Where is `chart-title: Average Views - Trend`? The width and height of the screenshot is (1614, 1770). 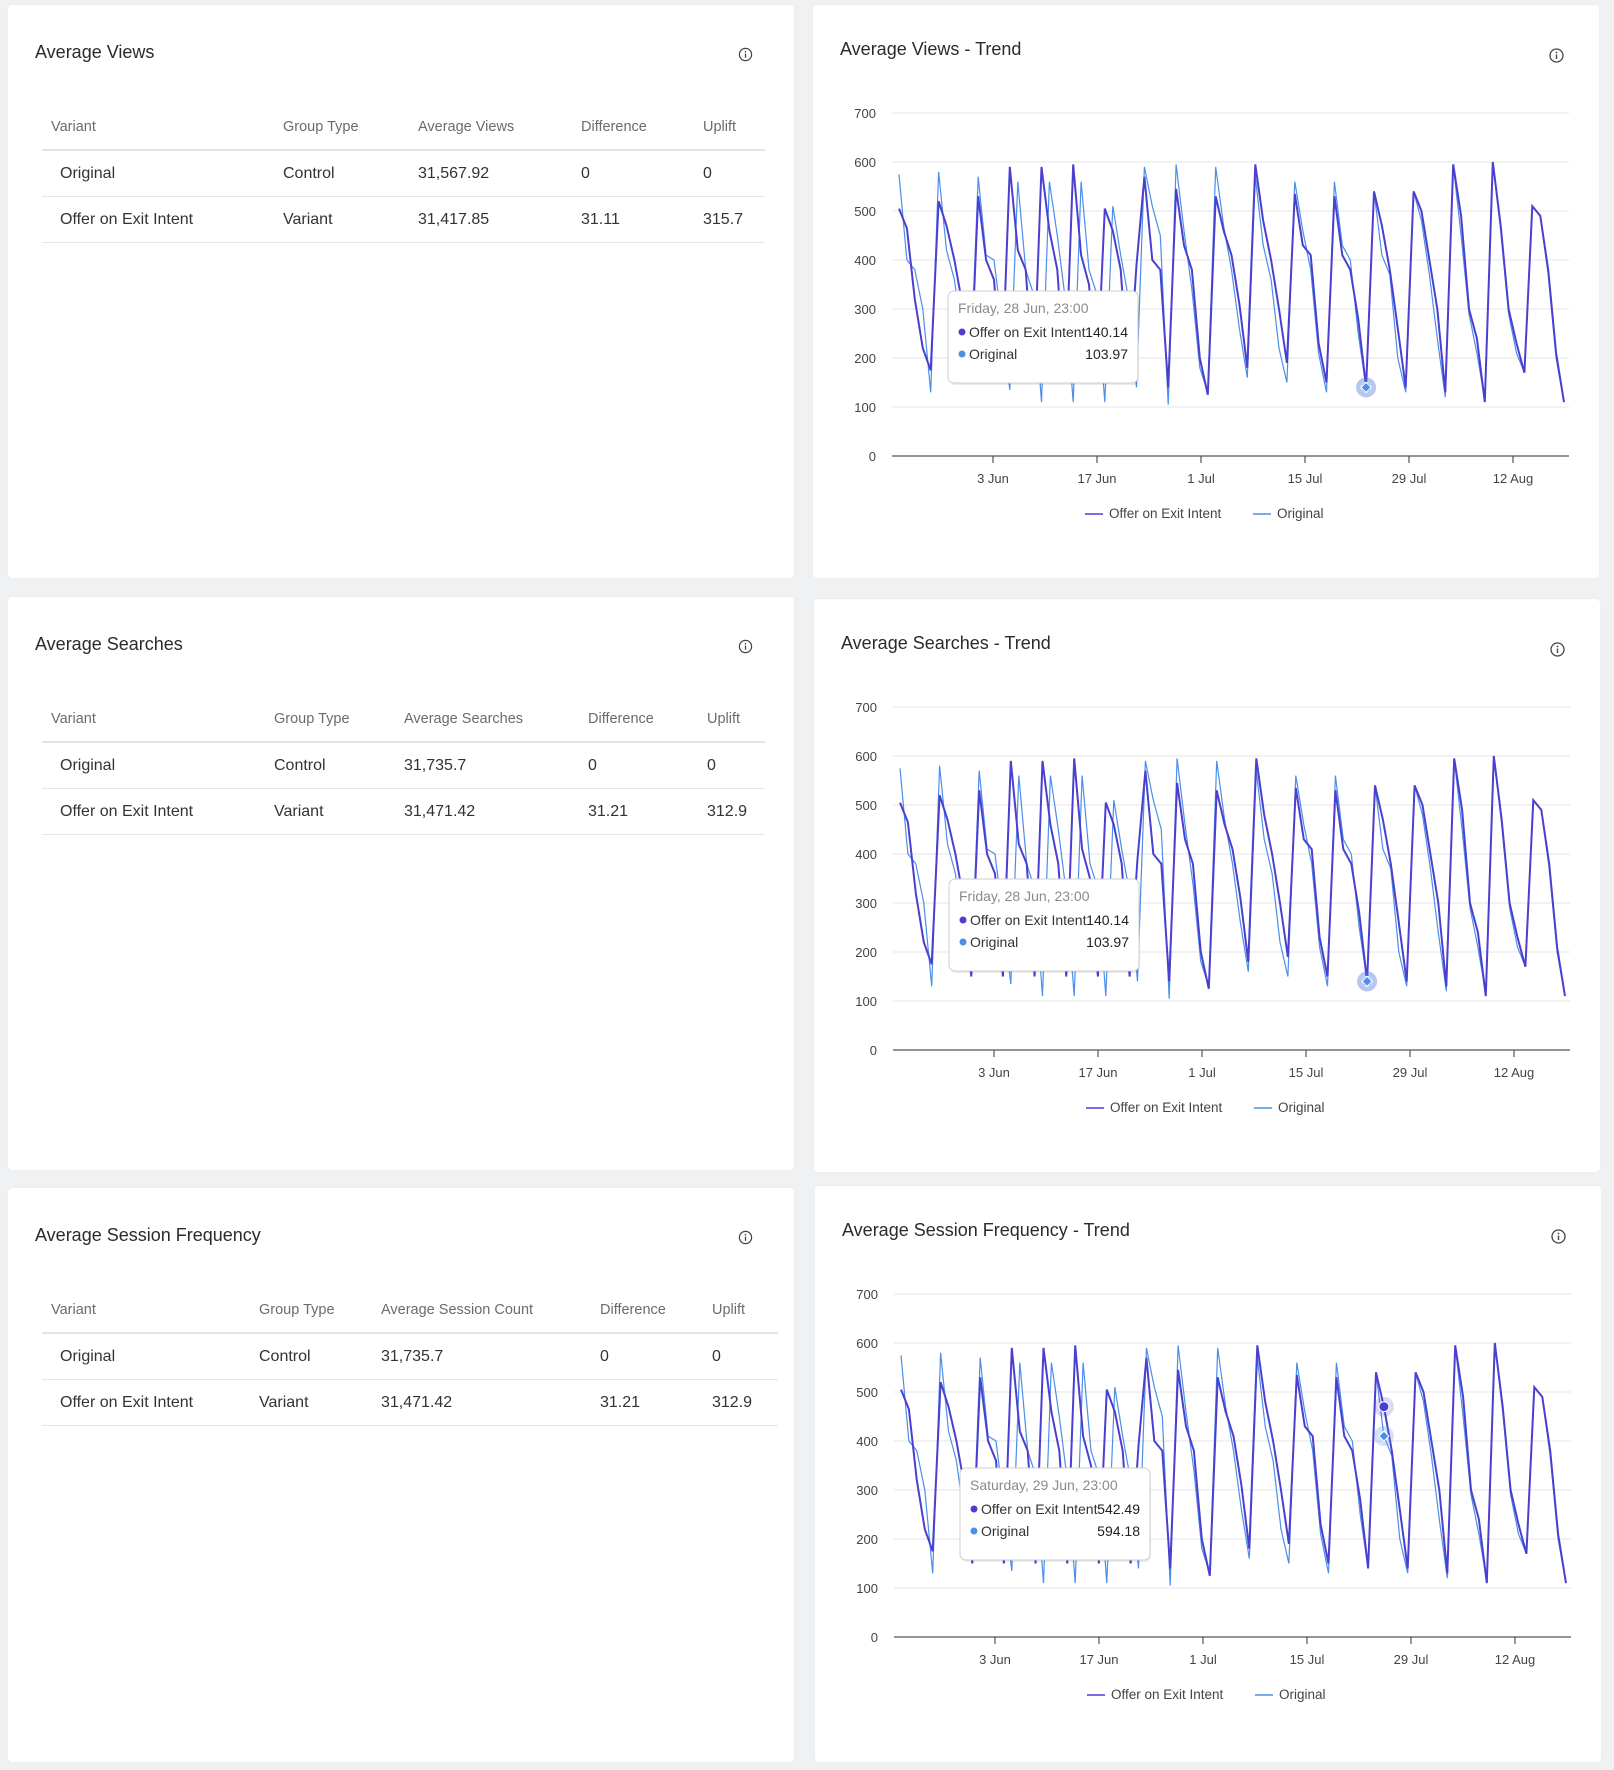
chart-title: Average Views - Trend is located at coordinates (930, 49).